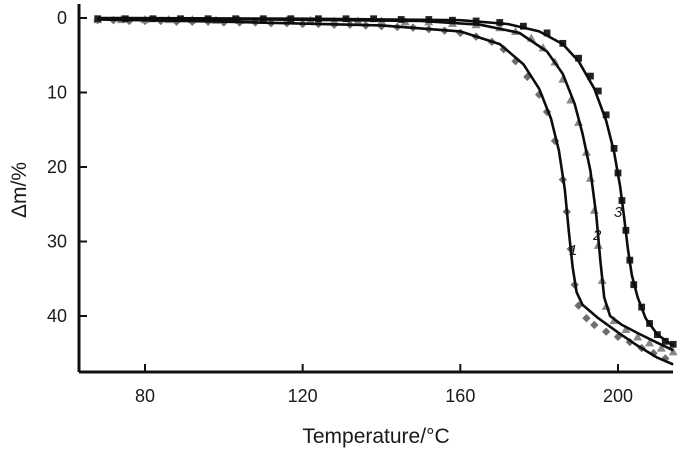 The width and height of the screenshot is (685, 450). Describe the element at coordinates (19, 190) in the screenshot. I see `y-axis-label: Δm/%` at that location.